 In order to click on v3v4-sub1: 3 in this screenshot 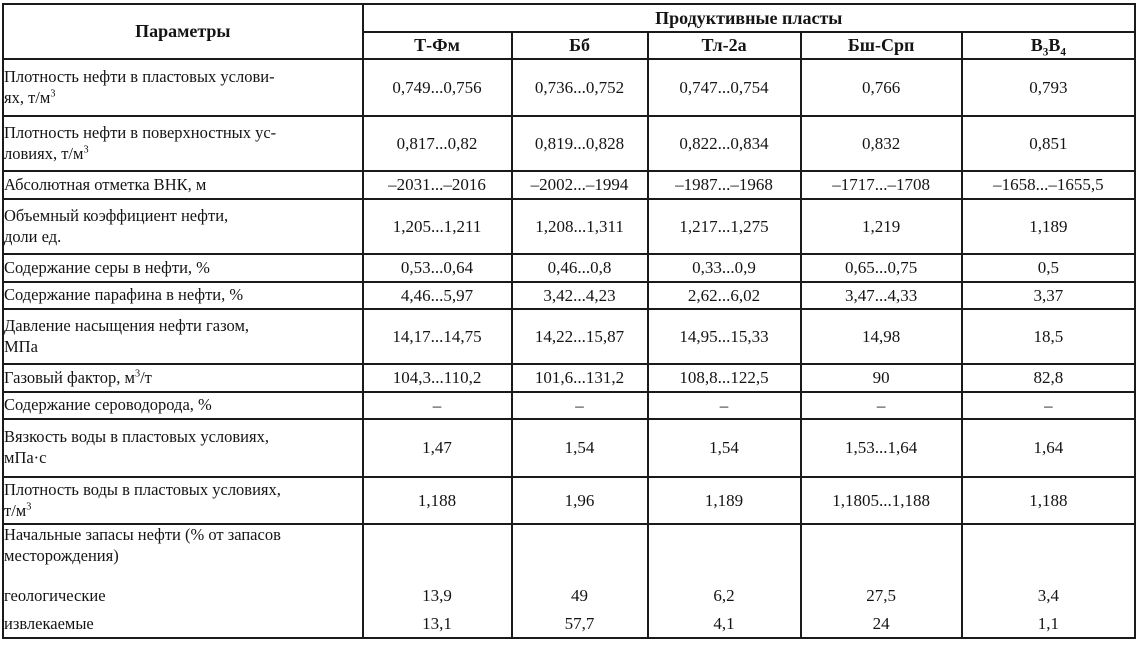, I will do `click(1045, 52)`.